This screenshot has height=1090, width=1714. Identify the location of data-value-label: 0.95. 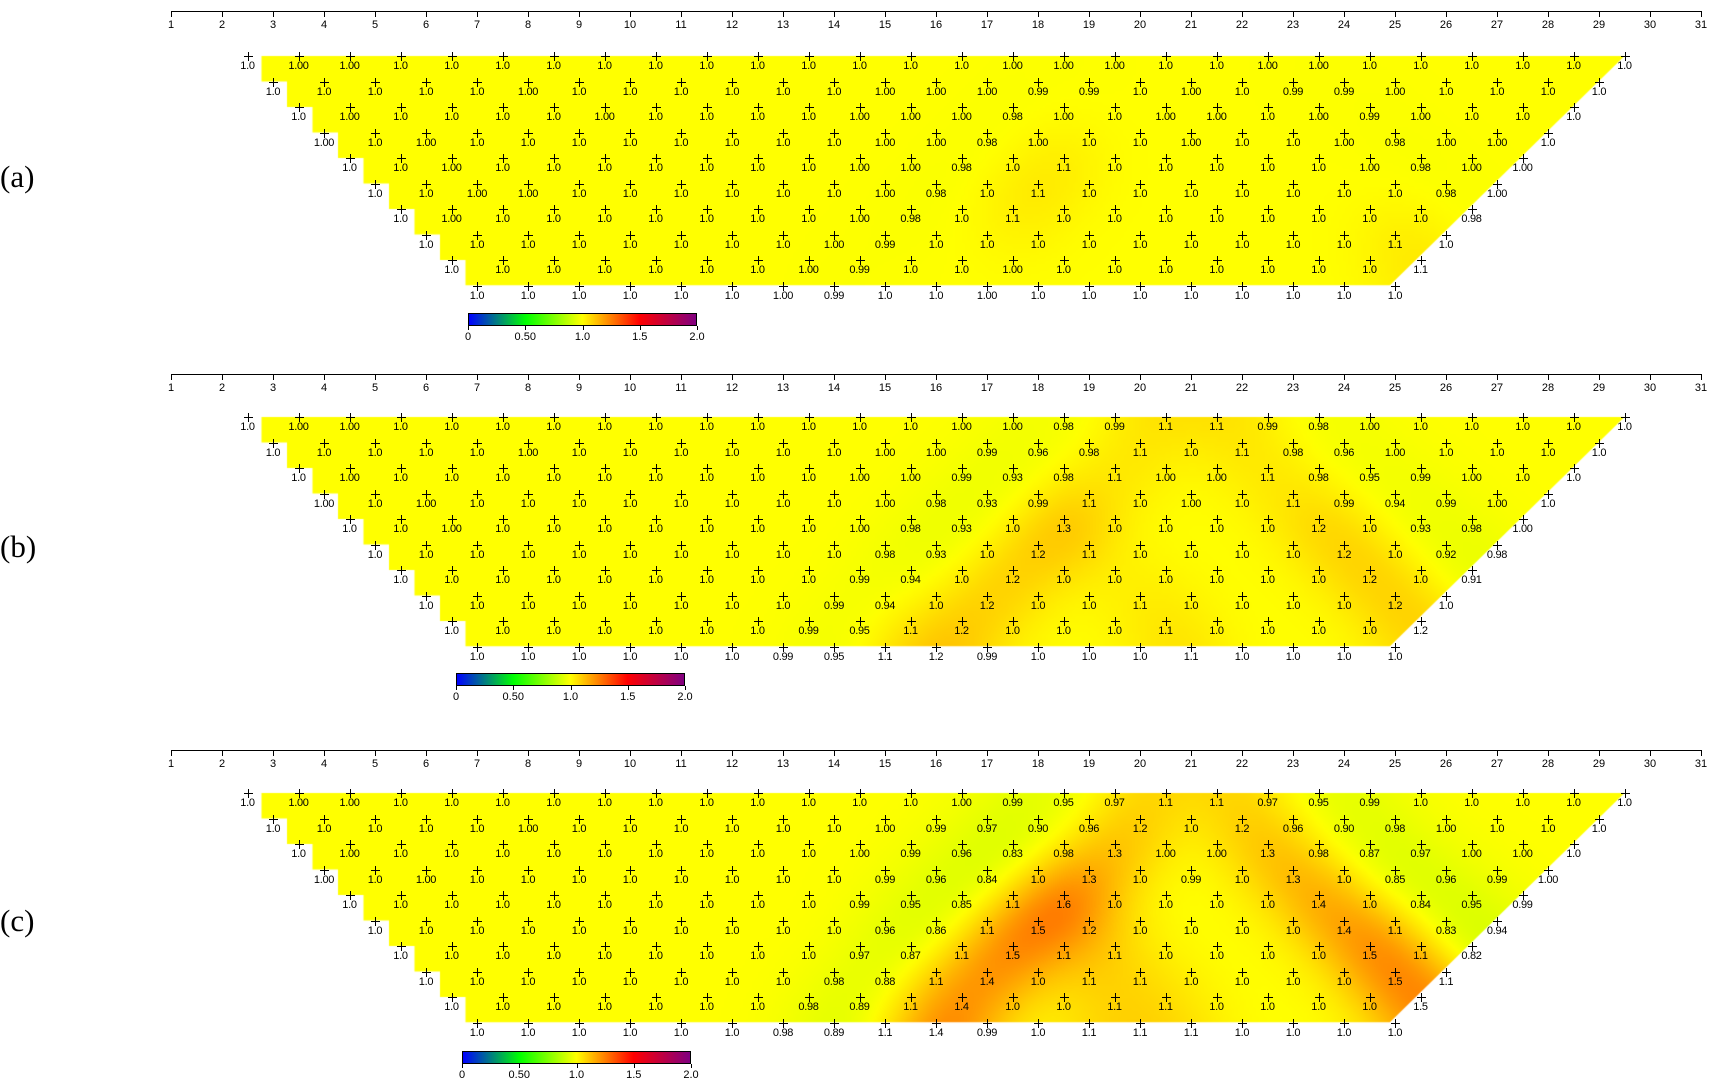
(1318, 803).